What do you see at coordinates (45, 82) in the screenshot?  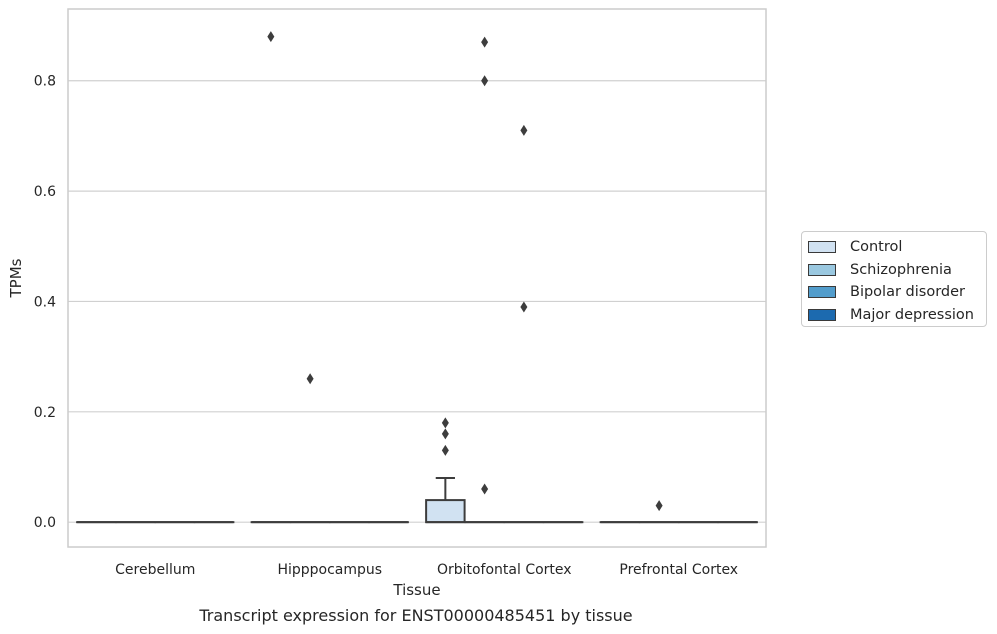 I see `y-tick-label: 0.8` at bounding box center [45, 82].